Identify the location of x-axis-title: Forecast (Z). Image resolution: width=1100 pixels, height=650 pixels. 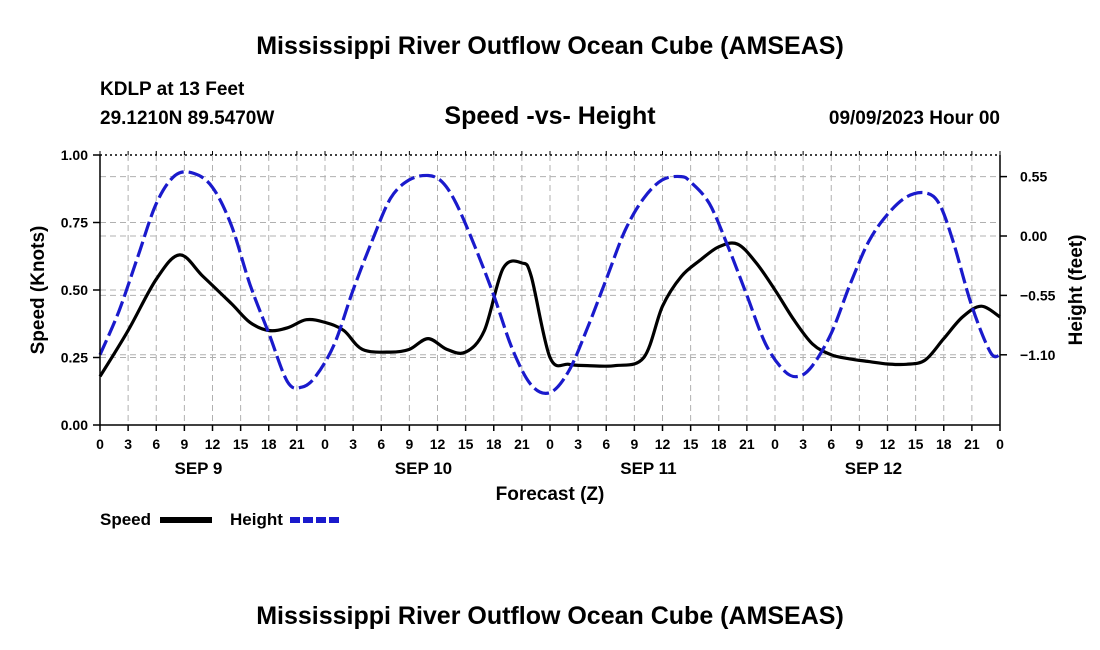
(550, 494).